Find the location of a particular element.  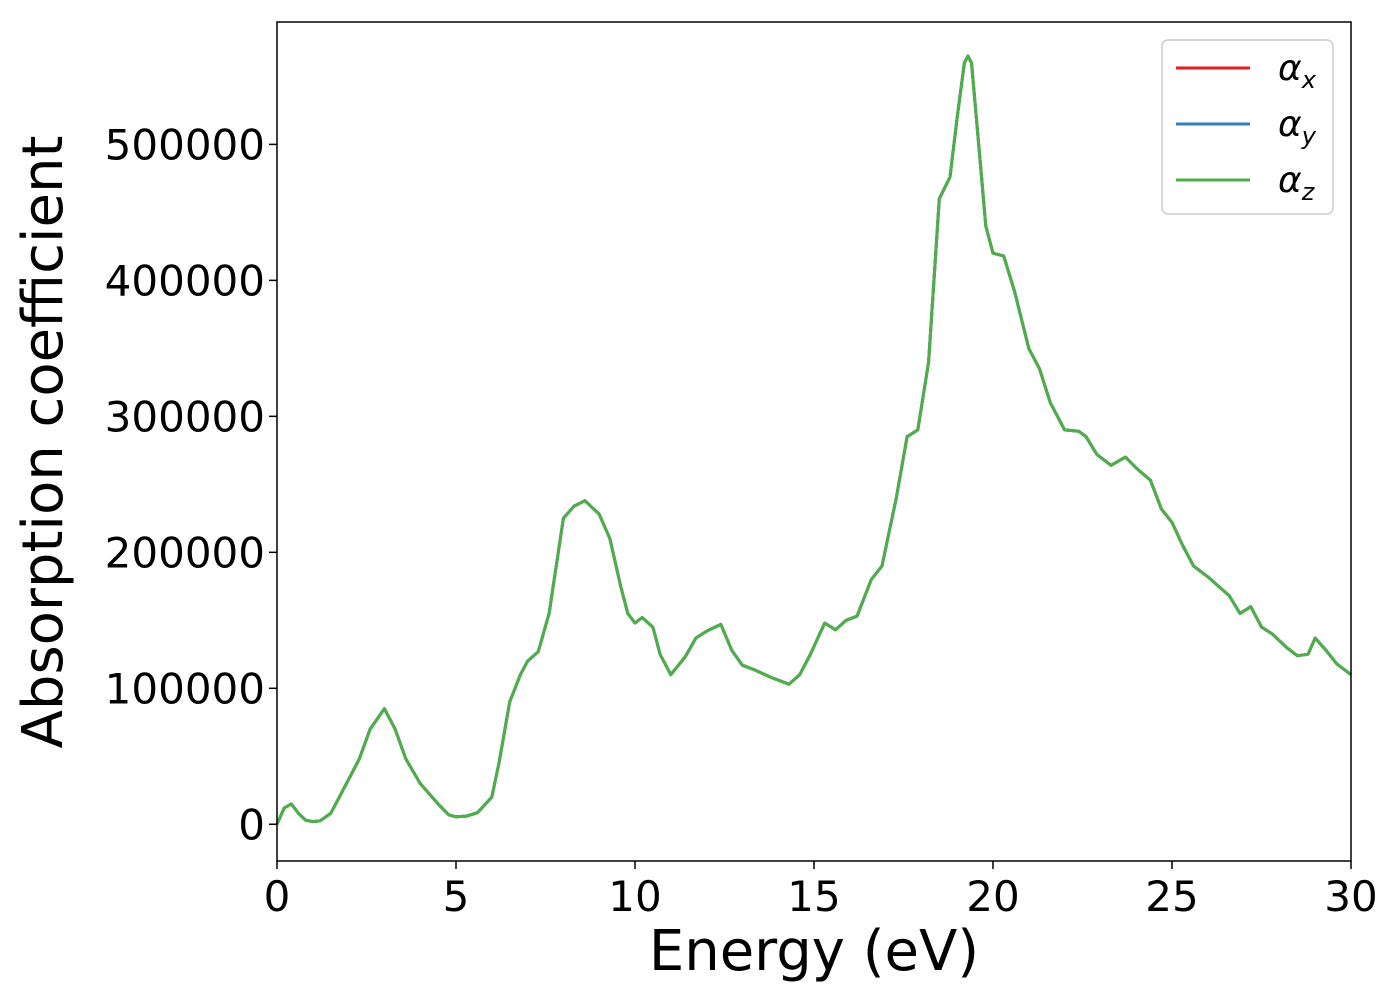

x-tick-label: 25 is located at coordinates (1171, 896).